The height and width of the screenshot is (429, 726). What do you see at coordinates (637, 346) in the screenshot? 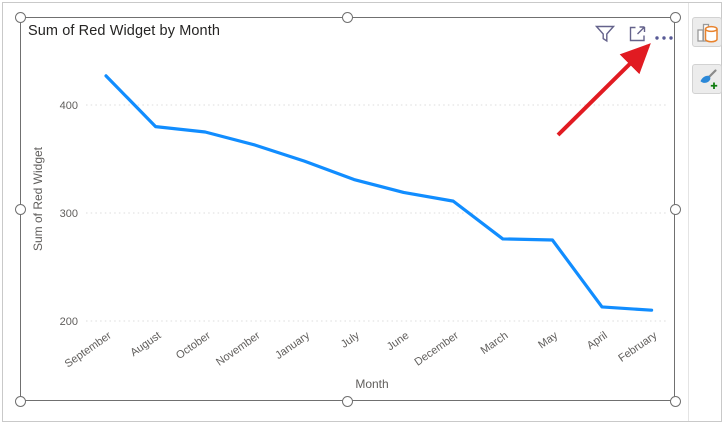
I see `x-tick-label: February` at bounding box center [637, 346].